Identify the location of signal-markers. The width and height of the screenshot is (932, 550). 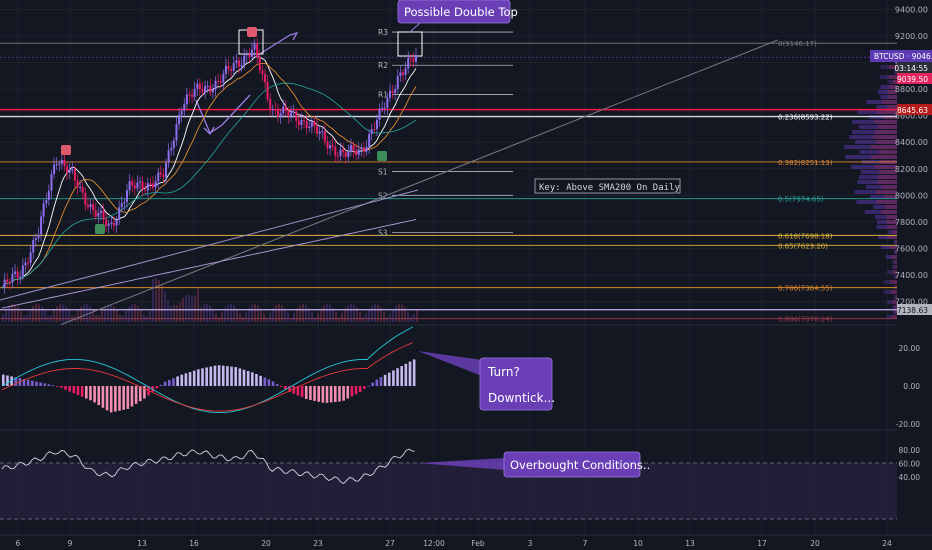
(224, 130).